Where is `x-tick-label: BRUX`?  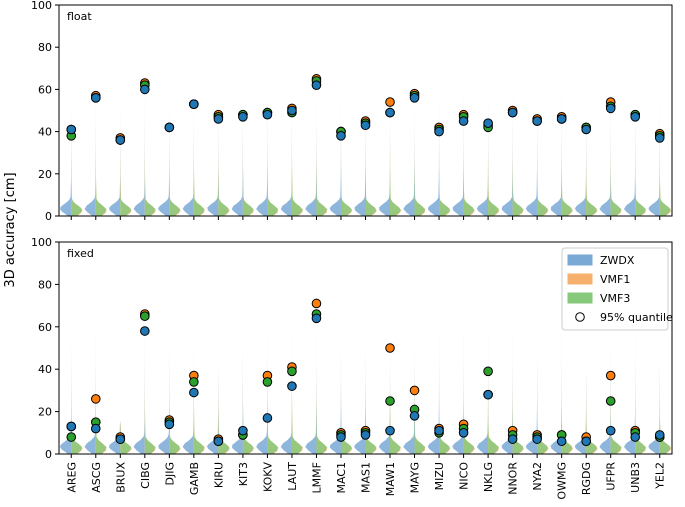 x-tick-label: BRUX is located at coordinates (120, 477).